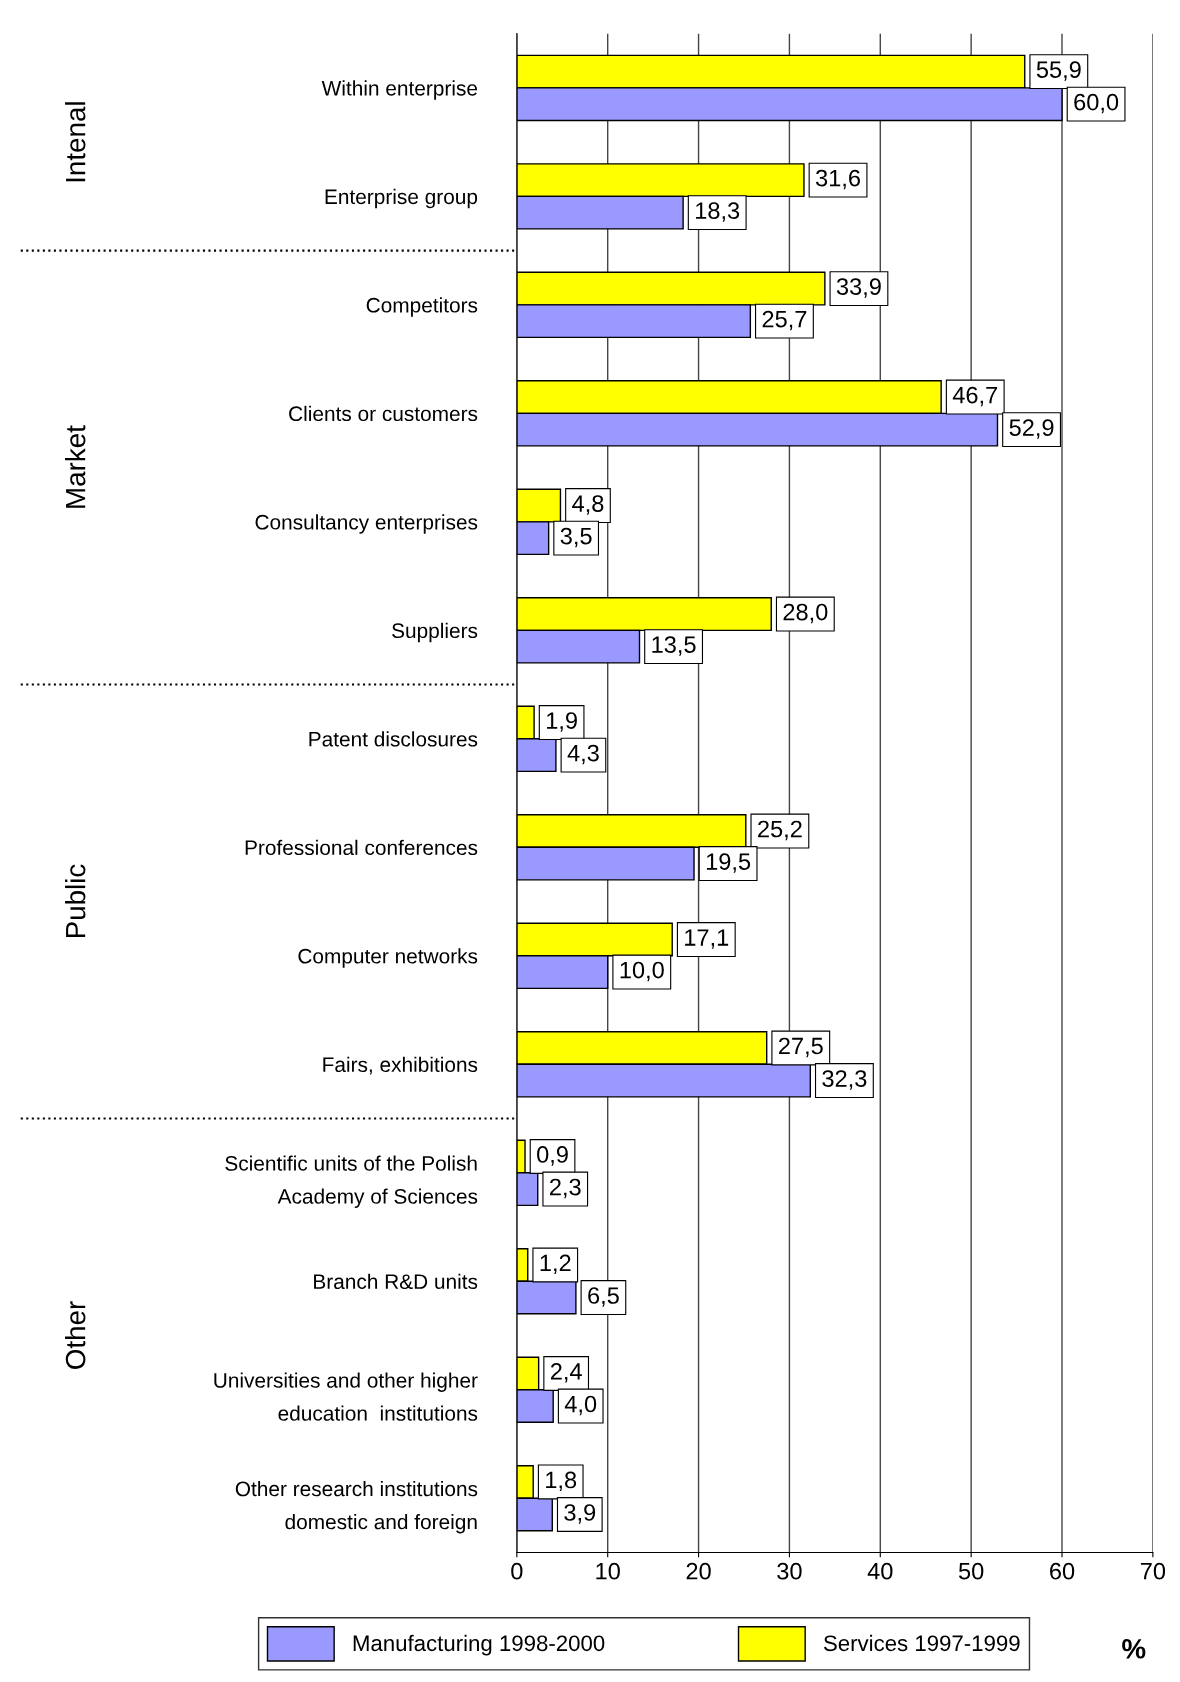  What do you see at coordinates (565, 1188) in the screenshot?
I see `data-label: 2,3` at bounding box center [565, 1188].